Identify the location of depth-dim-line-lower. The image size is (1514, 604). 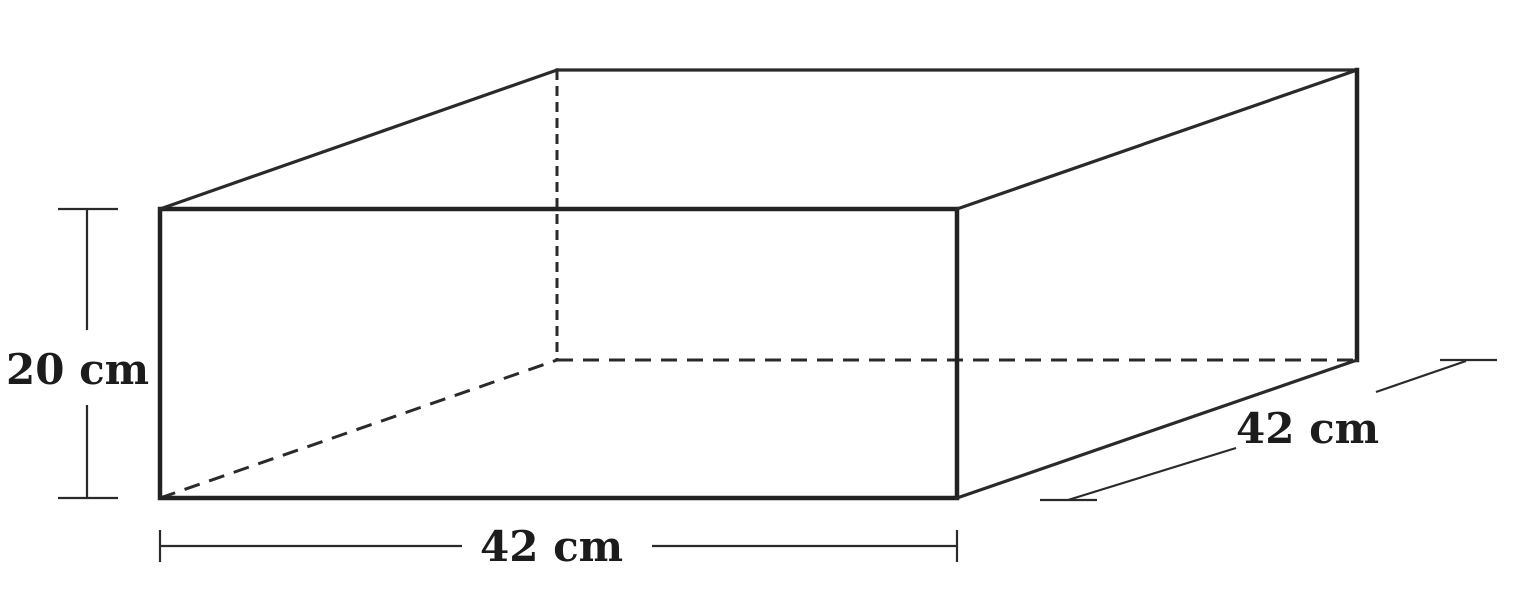
(1152, 474).